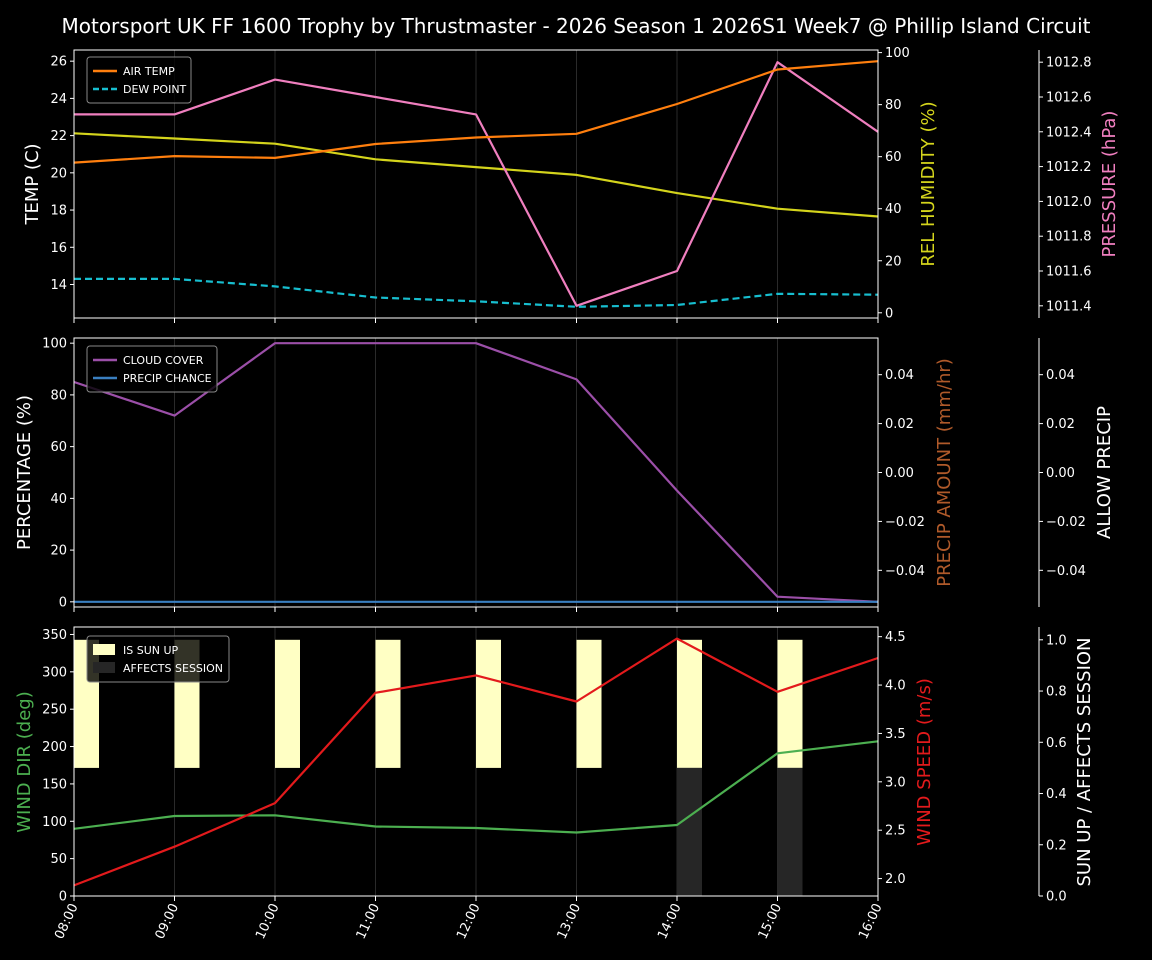  Describe the element at coordinates (58, 285) in the screenshot. I see `temp-axis-tick-label: 14` at that location.